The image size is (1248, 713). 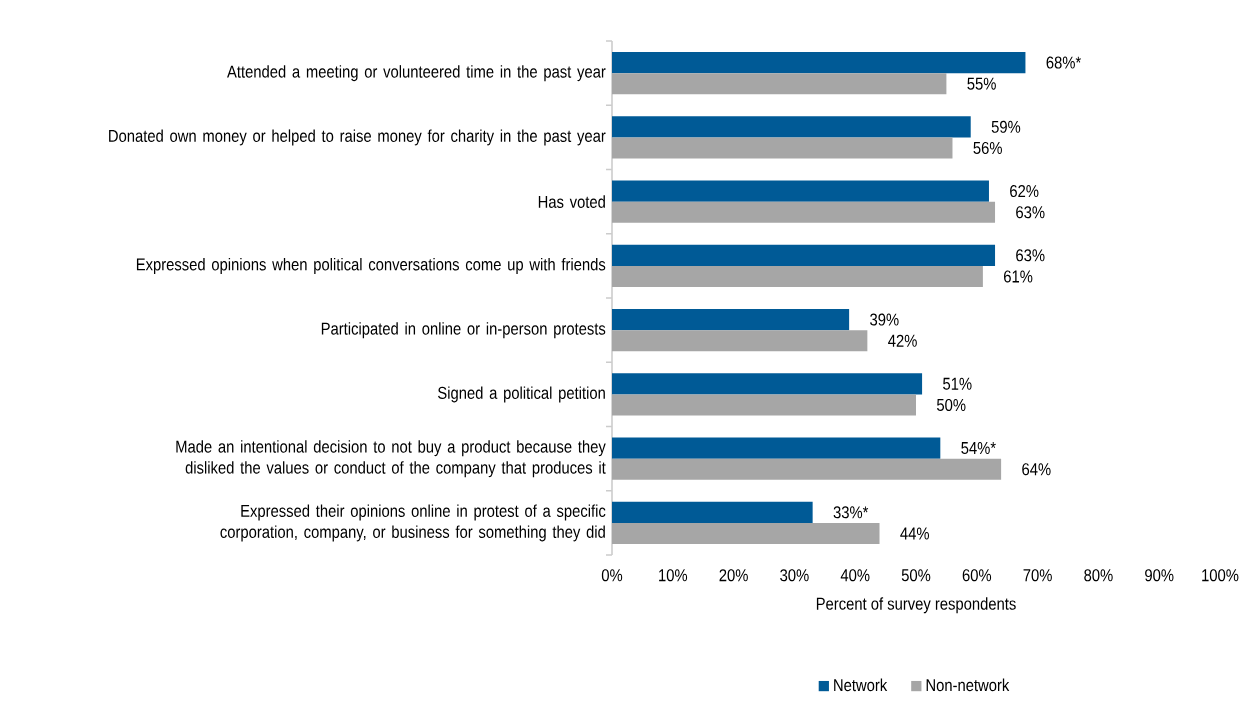 What do you see at coordinates (794, 575) in the screenshot?
I see `x-tick-label: 30%` at bounding box center [794, 575].